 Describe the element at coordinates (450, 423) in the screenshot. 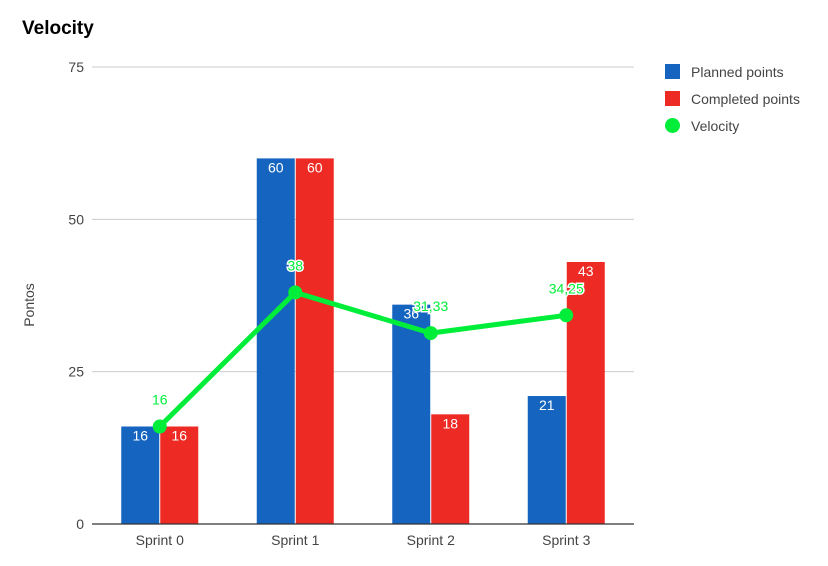

I see `bar-data-label: 18` at that location.